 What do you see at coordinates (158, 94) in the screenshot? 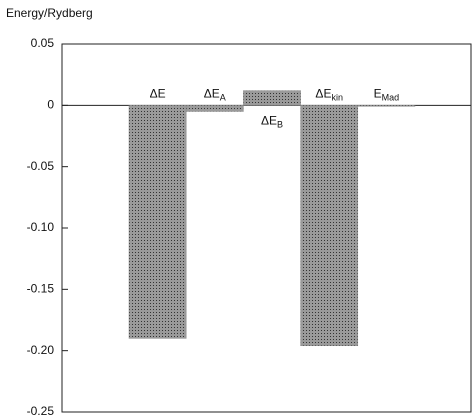
I see `category-label: ΔE` at bounding box center [158, 94].